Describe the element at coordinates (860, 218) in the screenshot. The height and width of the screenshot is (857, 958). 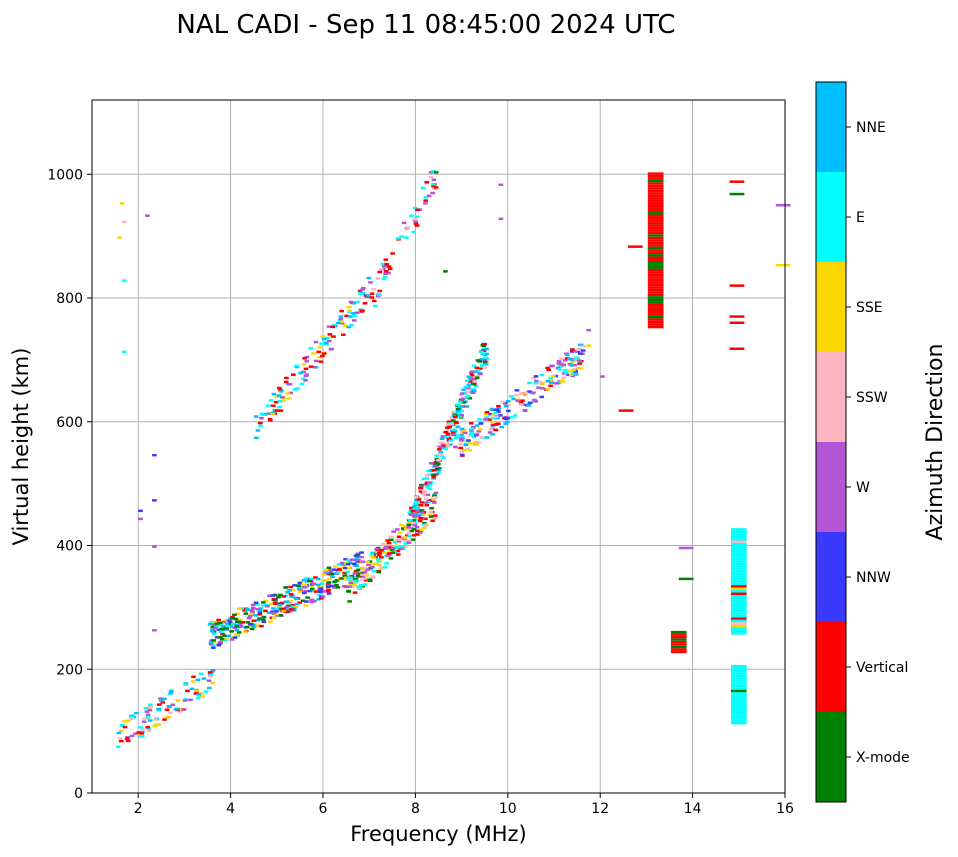
I see `colorbar-label: E` at that location.